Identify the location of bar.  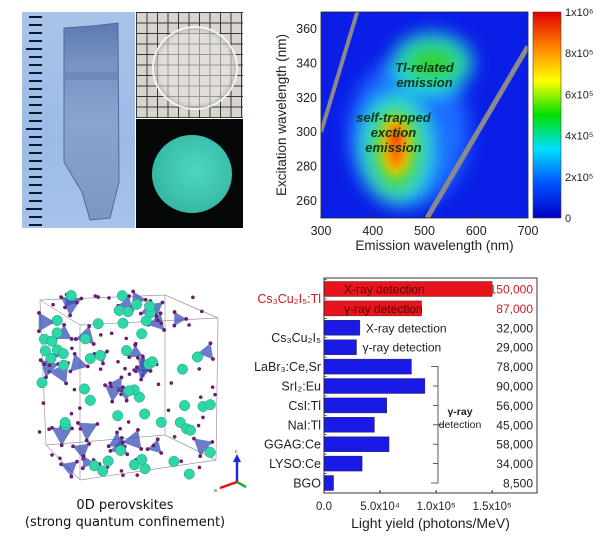
(340, 347).